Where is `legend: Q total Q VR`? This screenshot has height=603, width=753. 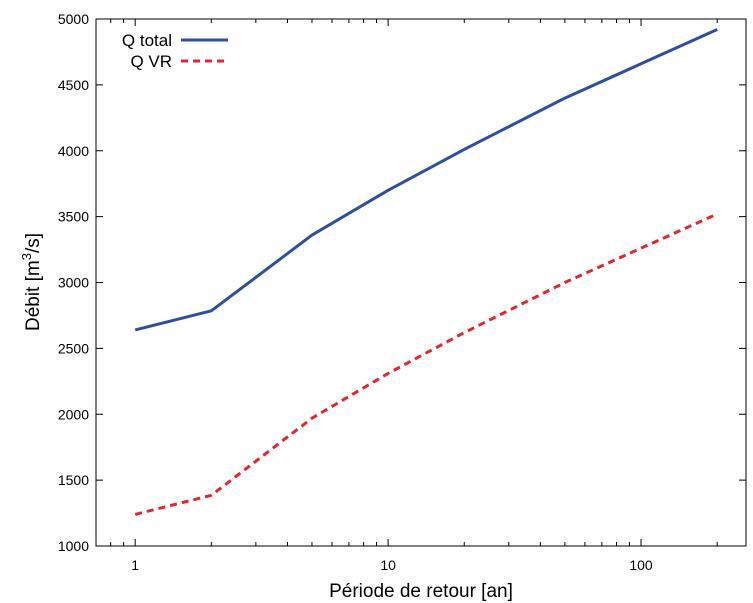
legend: Q total Q VR is located at coordinates (175, 51).